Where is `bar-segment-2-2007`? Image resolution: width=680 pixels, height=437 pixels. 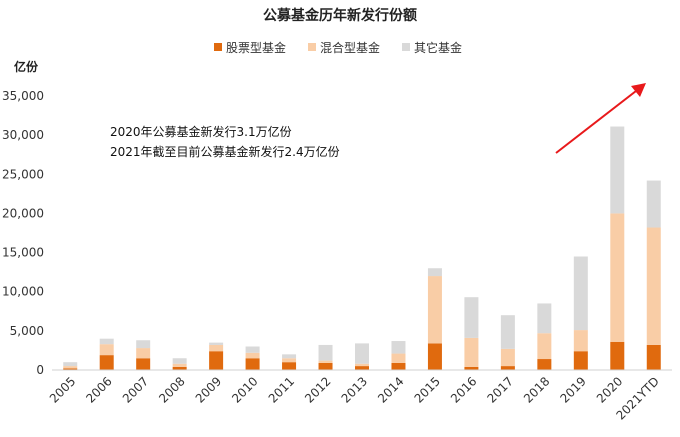
bar-segment-2-2007 is located at coordinates (143, 353).